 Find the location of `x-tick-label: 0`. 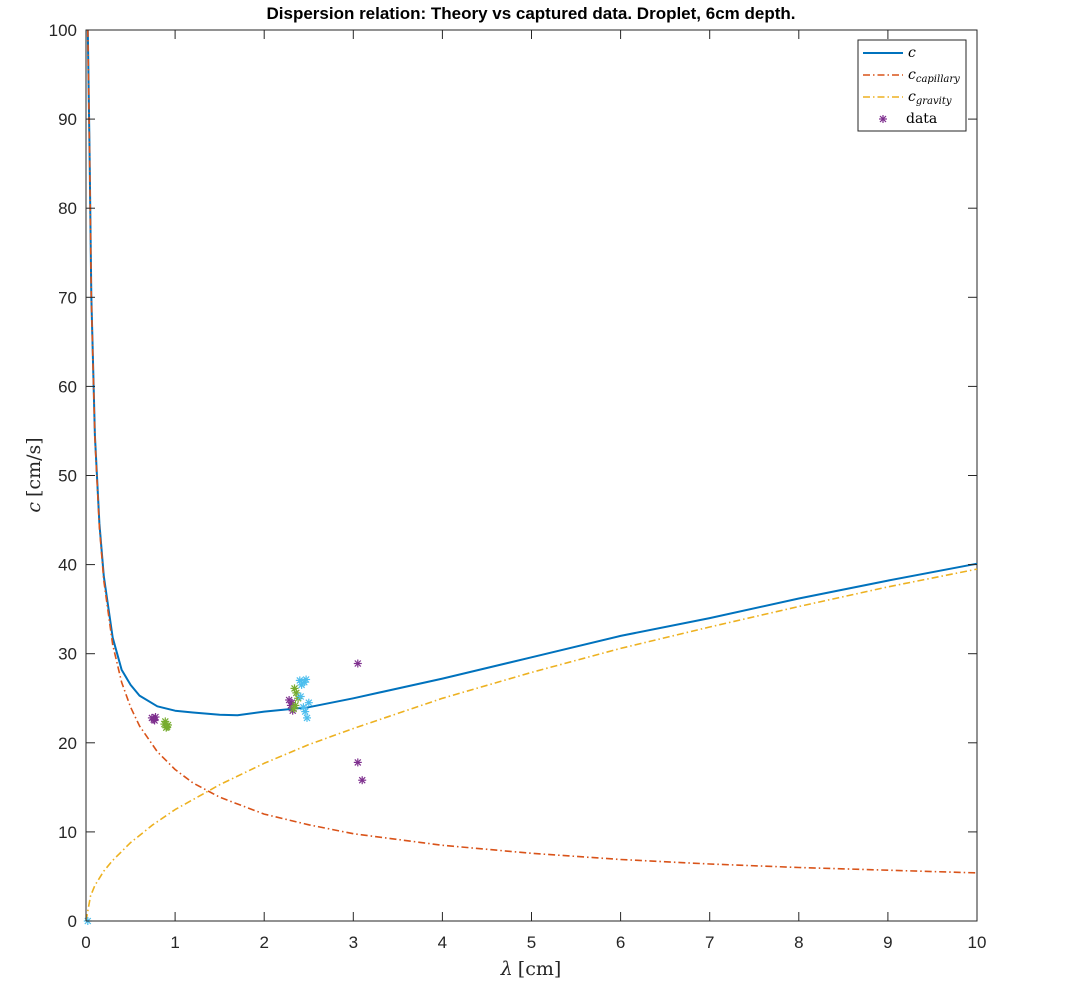

x-tick-label: 0 is located at coordinates (85, 942).